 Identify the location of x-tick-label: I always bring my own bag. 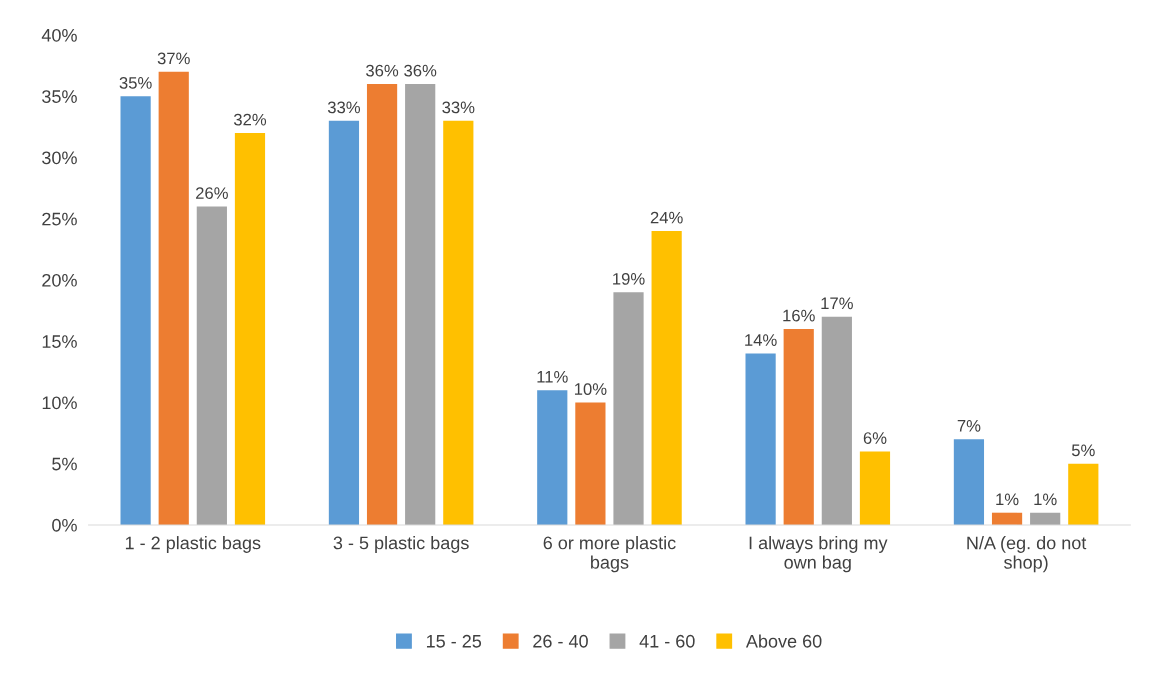
(818, 554).